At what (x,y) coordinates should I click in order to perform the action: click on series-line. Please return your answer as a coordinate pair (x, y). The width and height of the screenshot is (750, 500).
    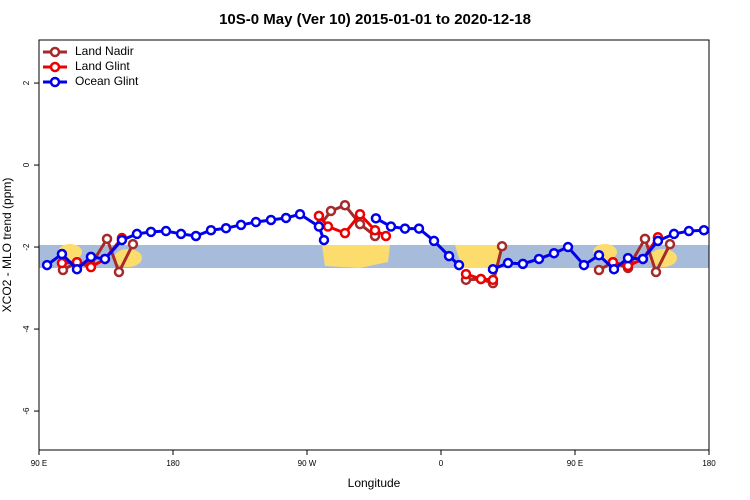
    Looking at the image, I should click on (367, 244).